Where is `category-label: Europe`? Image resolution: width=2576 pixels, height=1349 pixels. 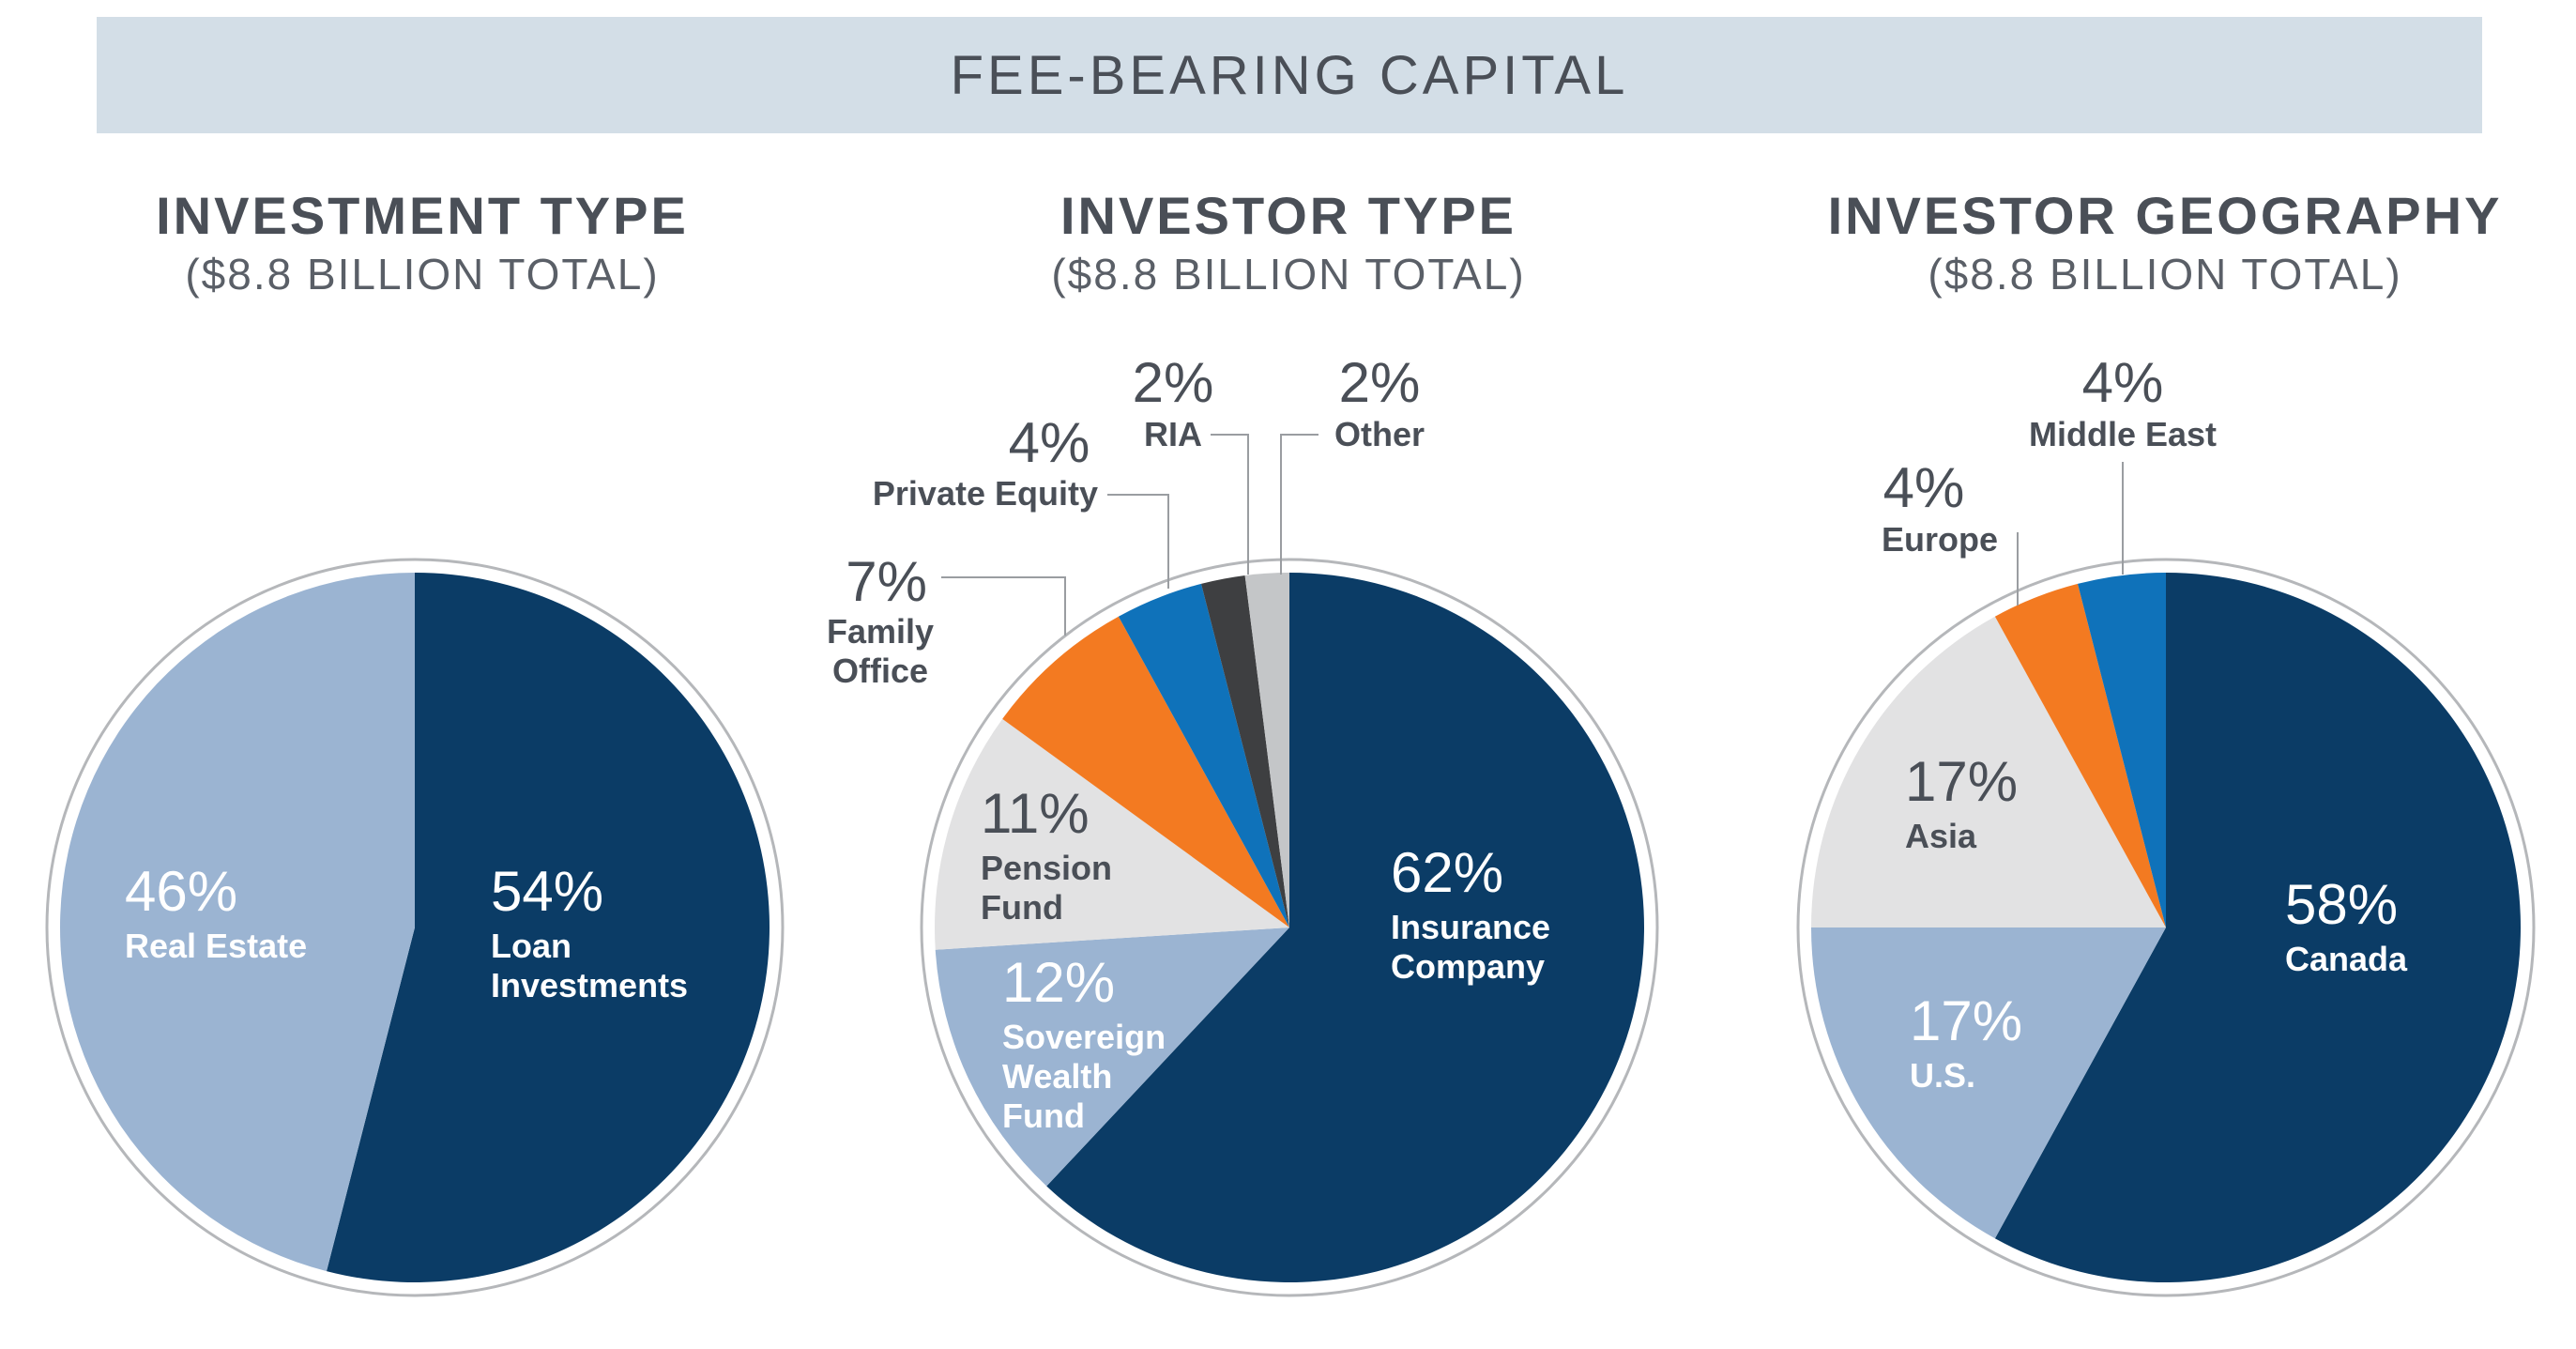 category-label: Europe is located at coordinates (1940, 539).